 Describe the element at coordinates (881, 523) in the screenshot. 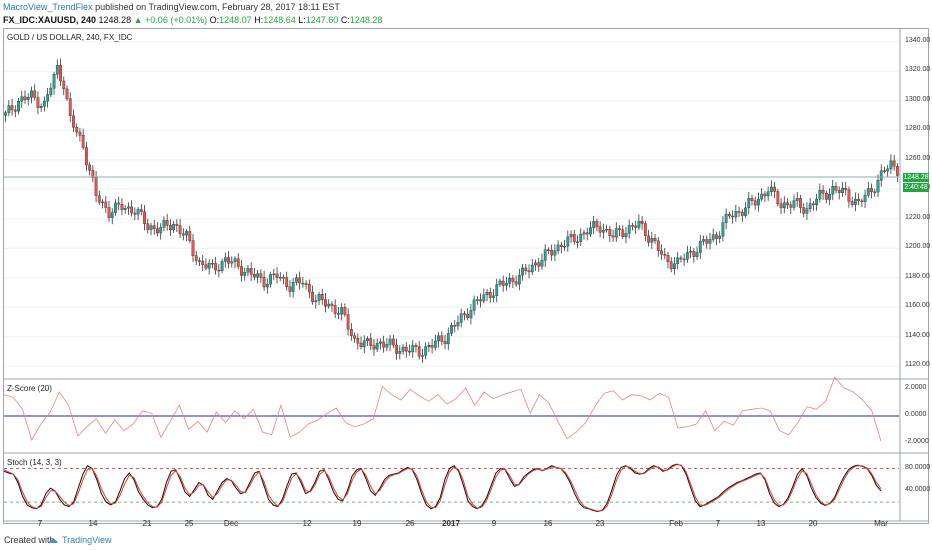

I see `time-axis-tick: Mar` at that location.